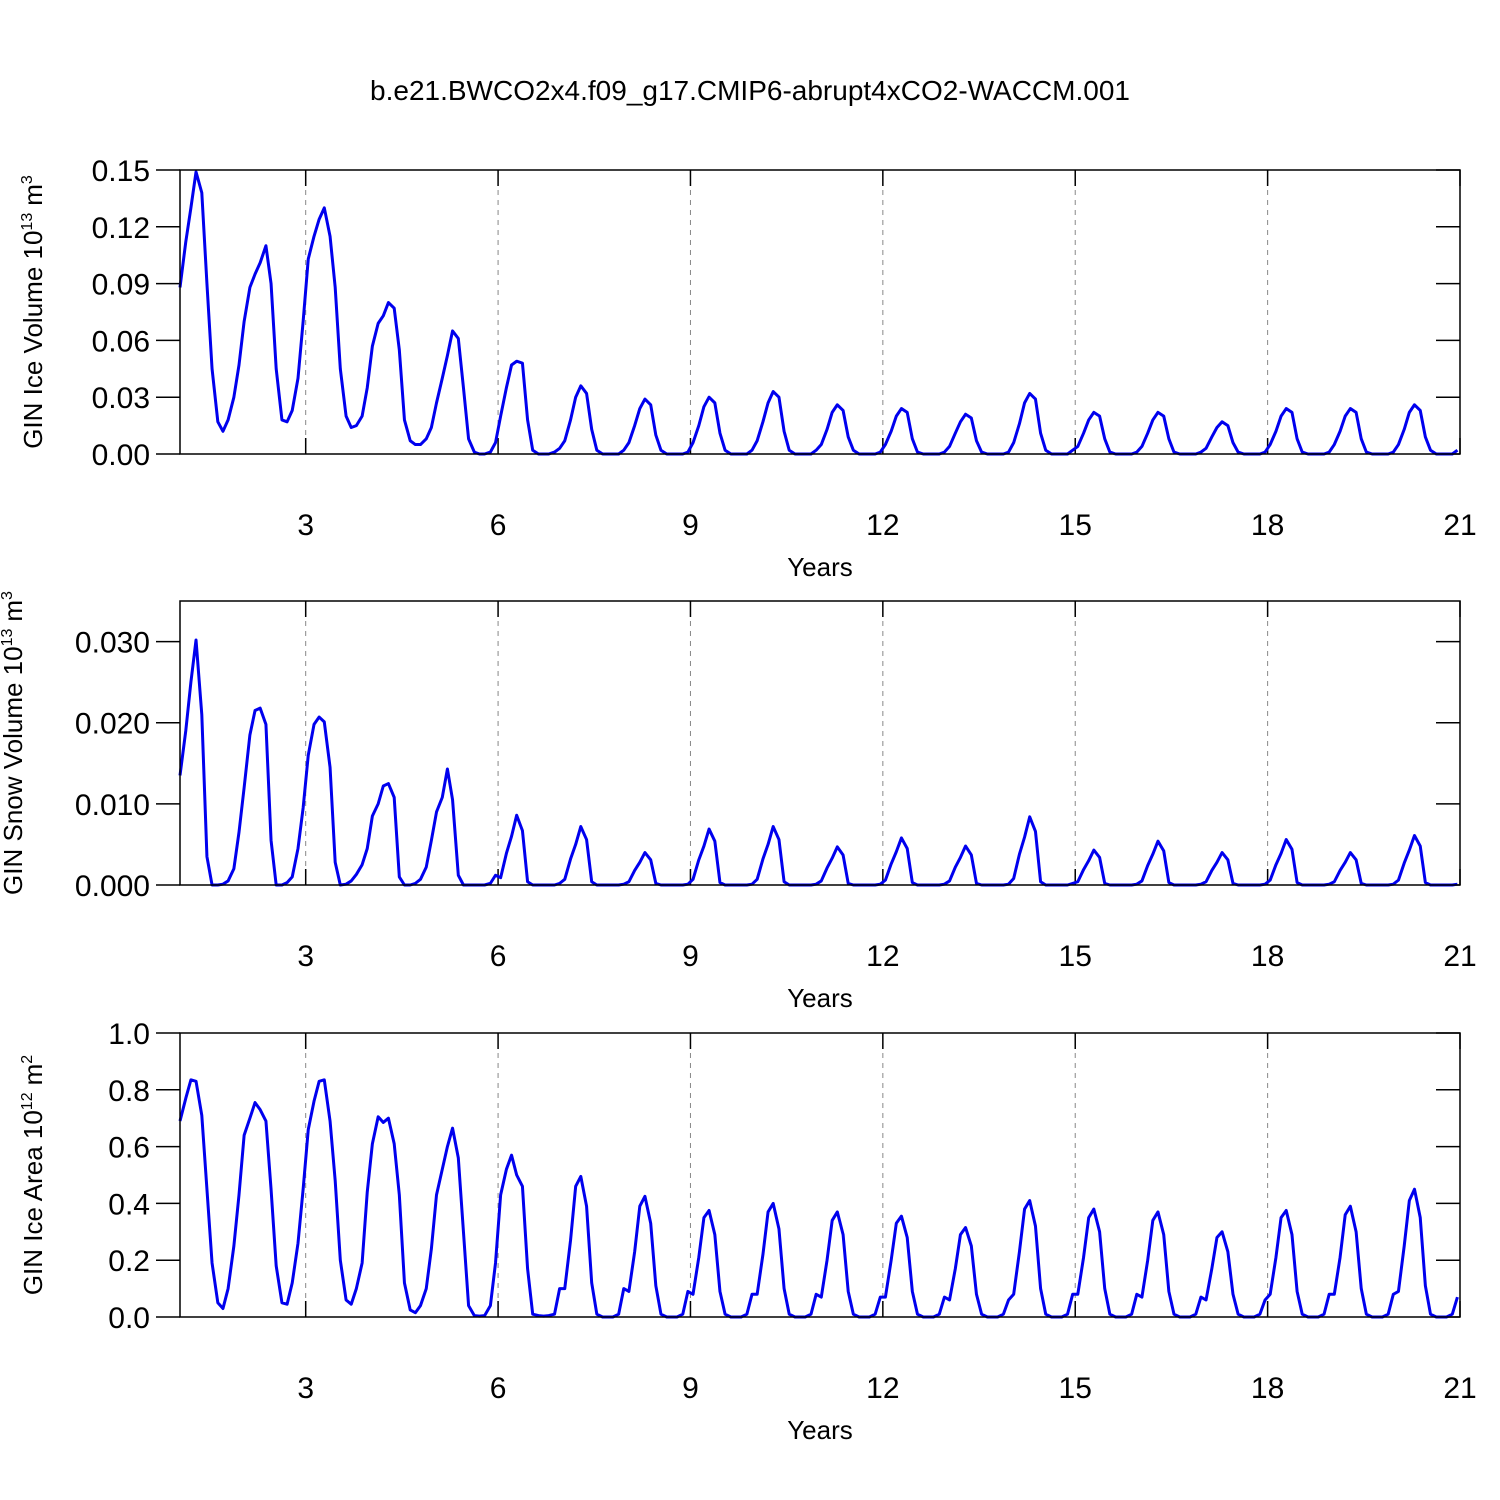 The width and height of the screenshot is (1500, 1500). What do you see at coordinates (121, 285) in the screenshot?
I see `y-tick-label: 0.09` at bounding box center [121, 285].